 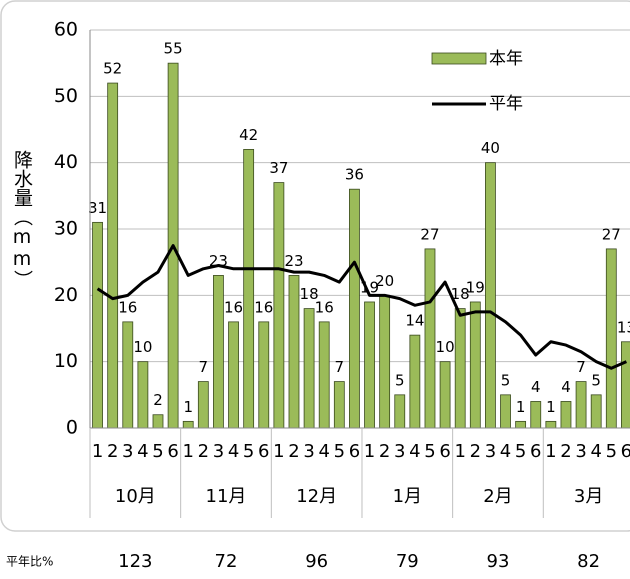 I want to click on y-tick-label: 60, so click(x=66, y=30).